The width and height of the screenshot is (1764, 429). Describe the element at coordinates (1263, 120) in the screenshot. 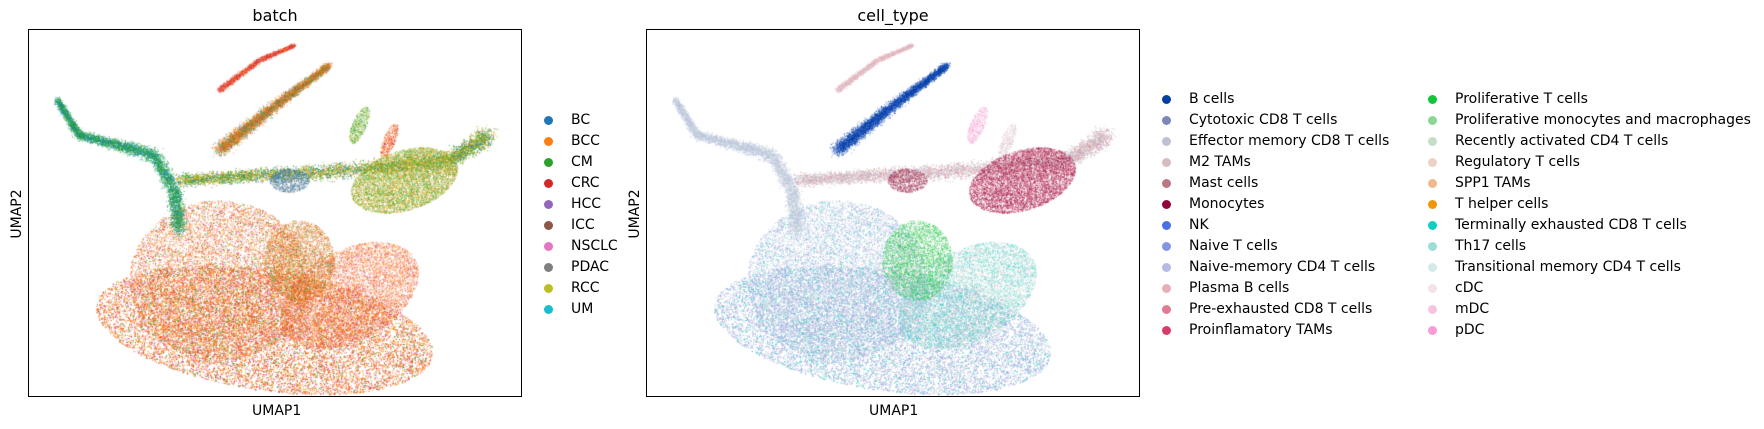

I see `legend-label: Cytotoxic CD8 T cells` at that location.